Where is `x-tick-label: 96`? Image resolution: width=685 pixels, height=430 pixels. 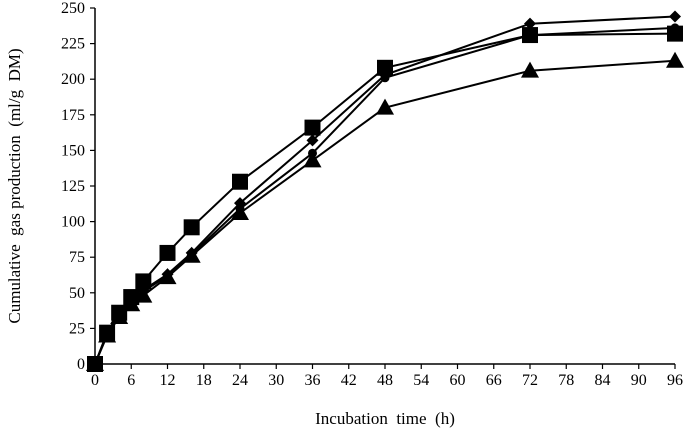
x-tick-label: 96 is located at coordinates (675, 380).